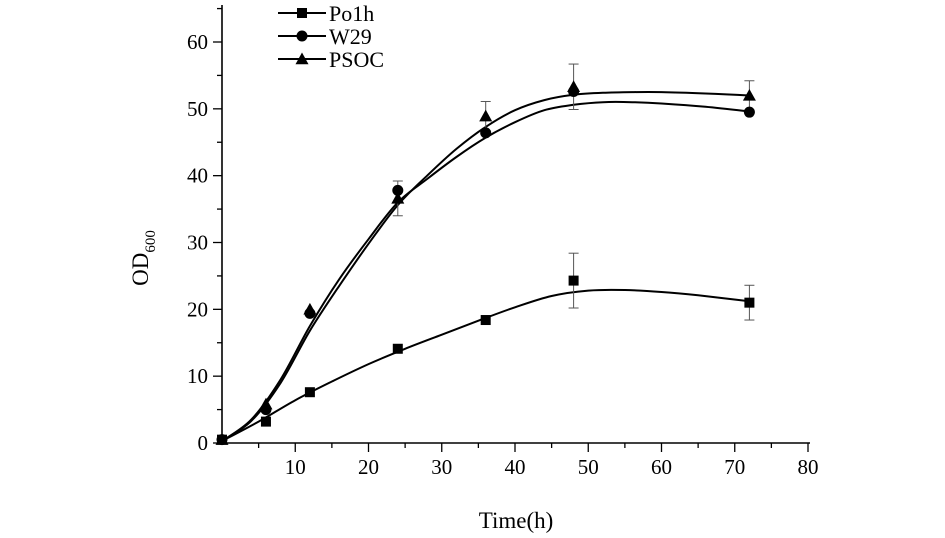  I want to click on legend-label: Po1h, so click(351, 13).